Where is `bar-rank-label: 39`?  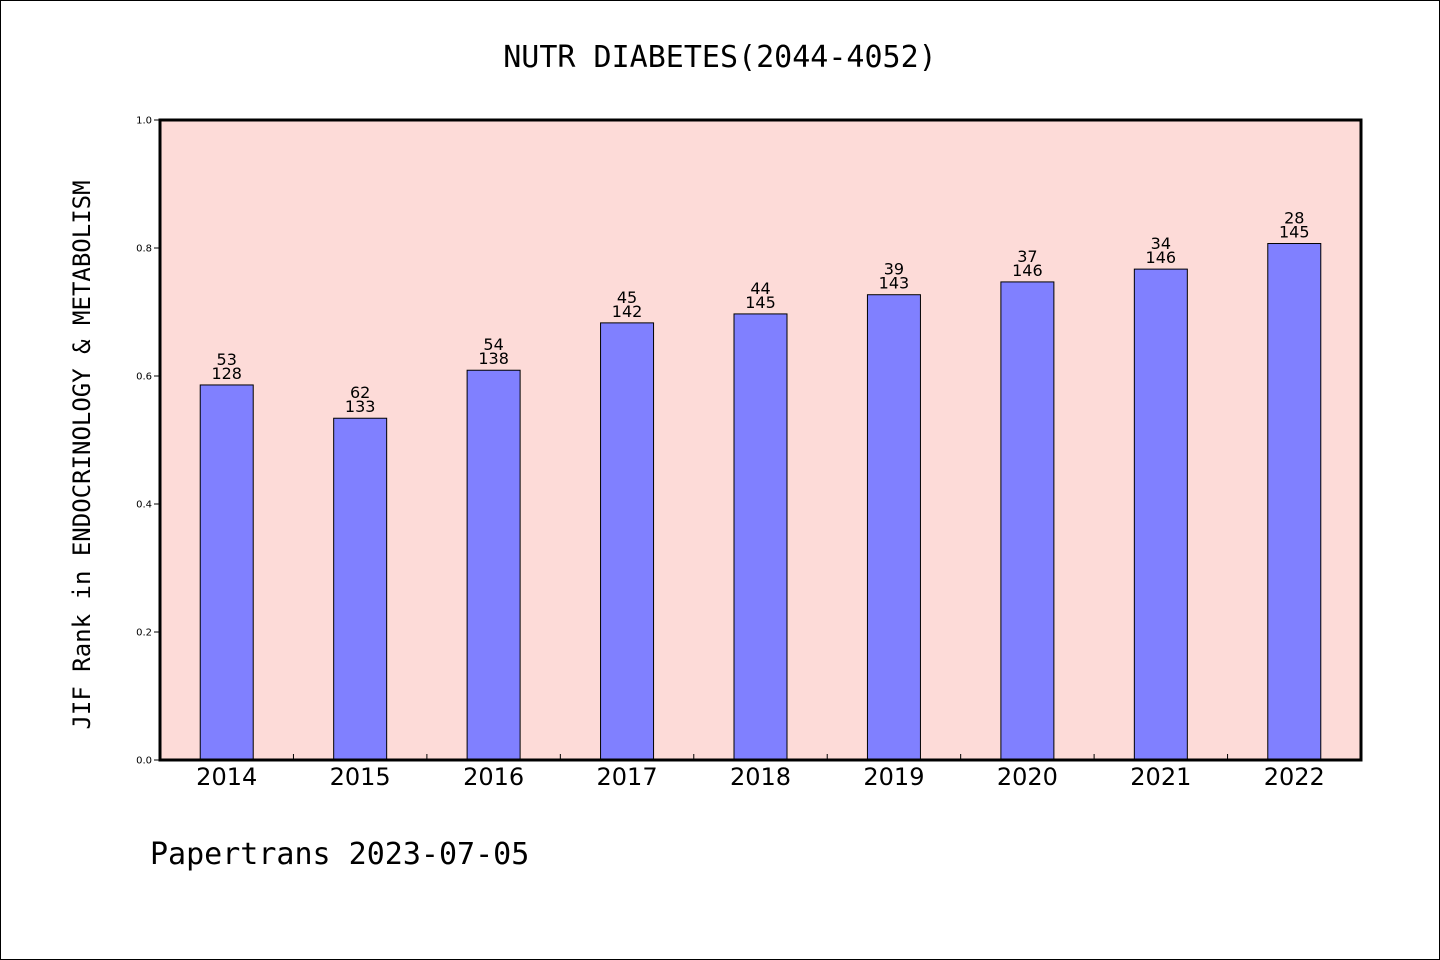
bar-rank-label: 39 is located at coordinates (894, 269).